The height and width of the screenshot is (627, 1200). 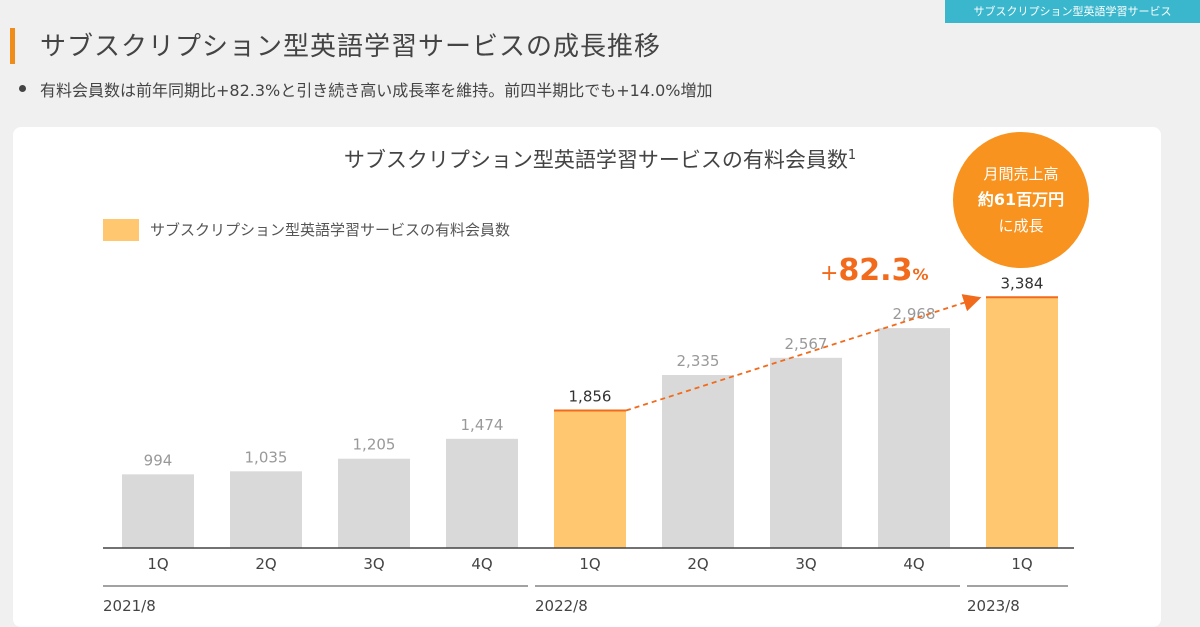 I want to click on x-tick-1: 1Q, so click(x=157, y=564).